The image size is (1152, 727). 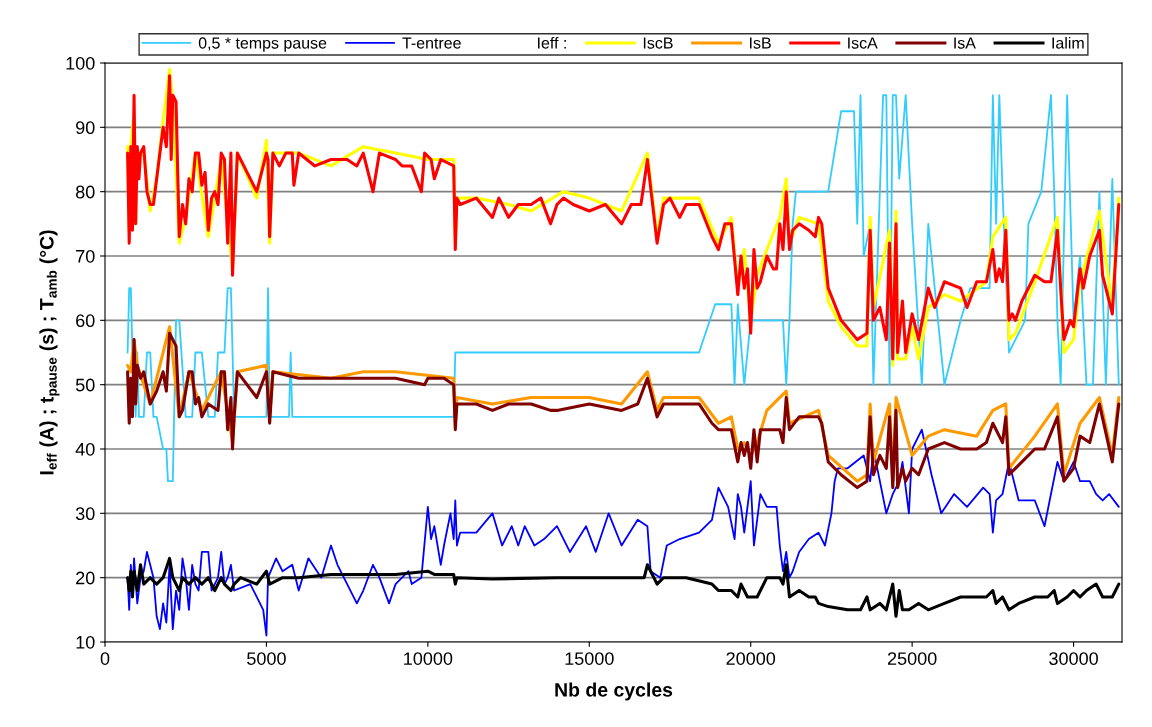 I want to click on legend-label: IsB, so click(x=760, y=43).